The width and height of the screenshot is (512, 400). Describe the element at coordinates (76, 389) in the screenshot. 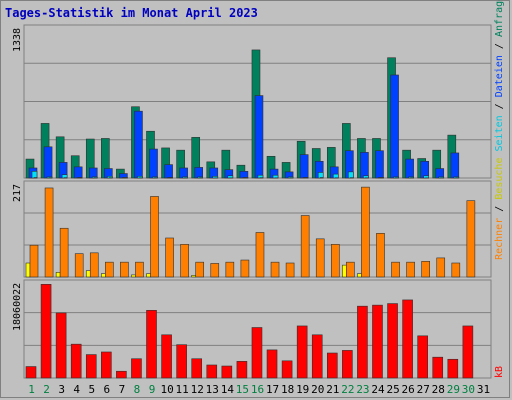

I see `day-label-4: 4` at that location.